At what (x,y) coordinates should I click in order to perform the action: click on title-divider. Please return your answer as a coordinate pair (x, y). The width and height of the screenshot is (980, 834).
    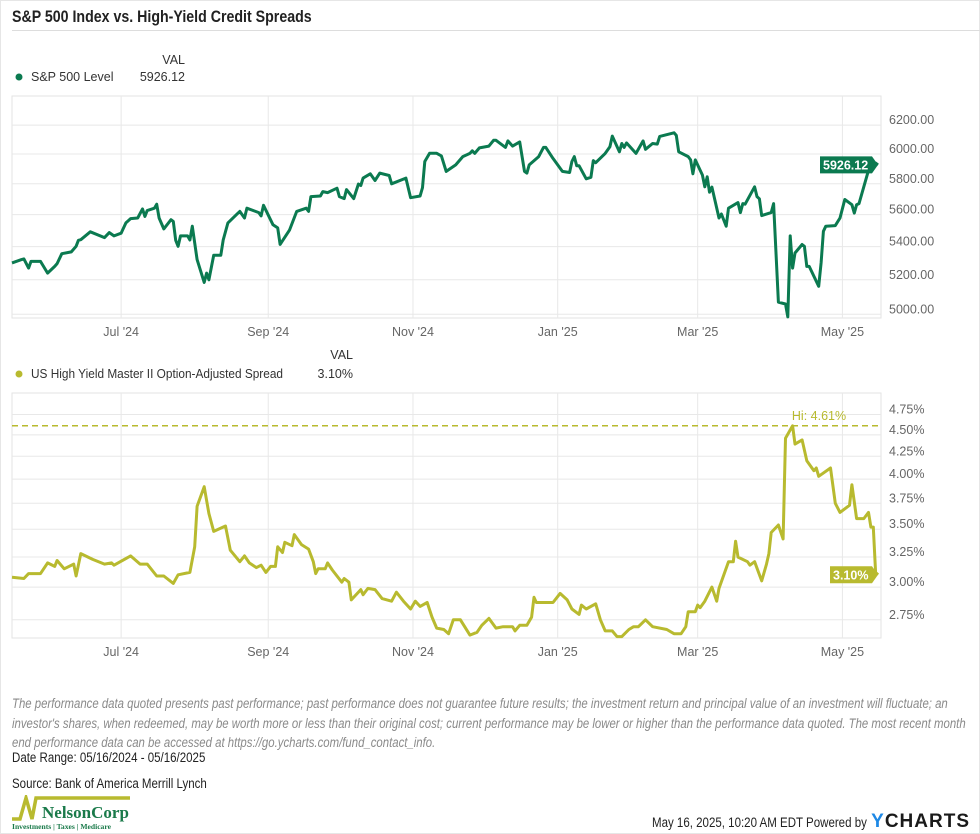
    Looking at the image, I should click on (496, 30).